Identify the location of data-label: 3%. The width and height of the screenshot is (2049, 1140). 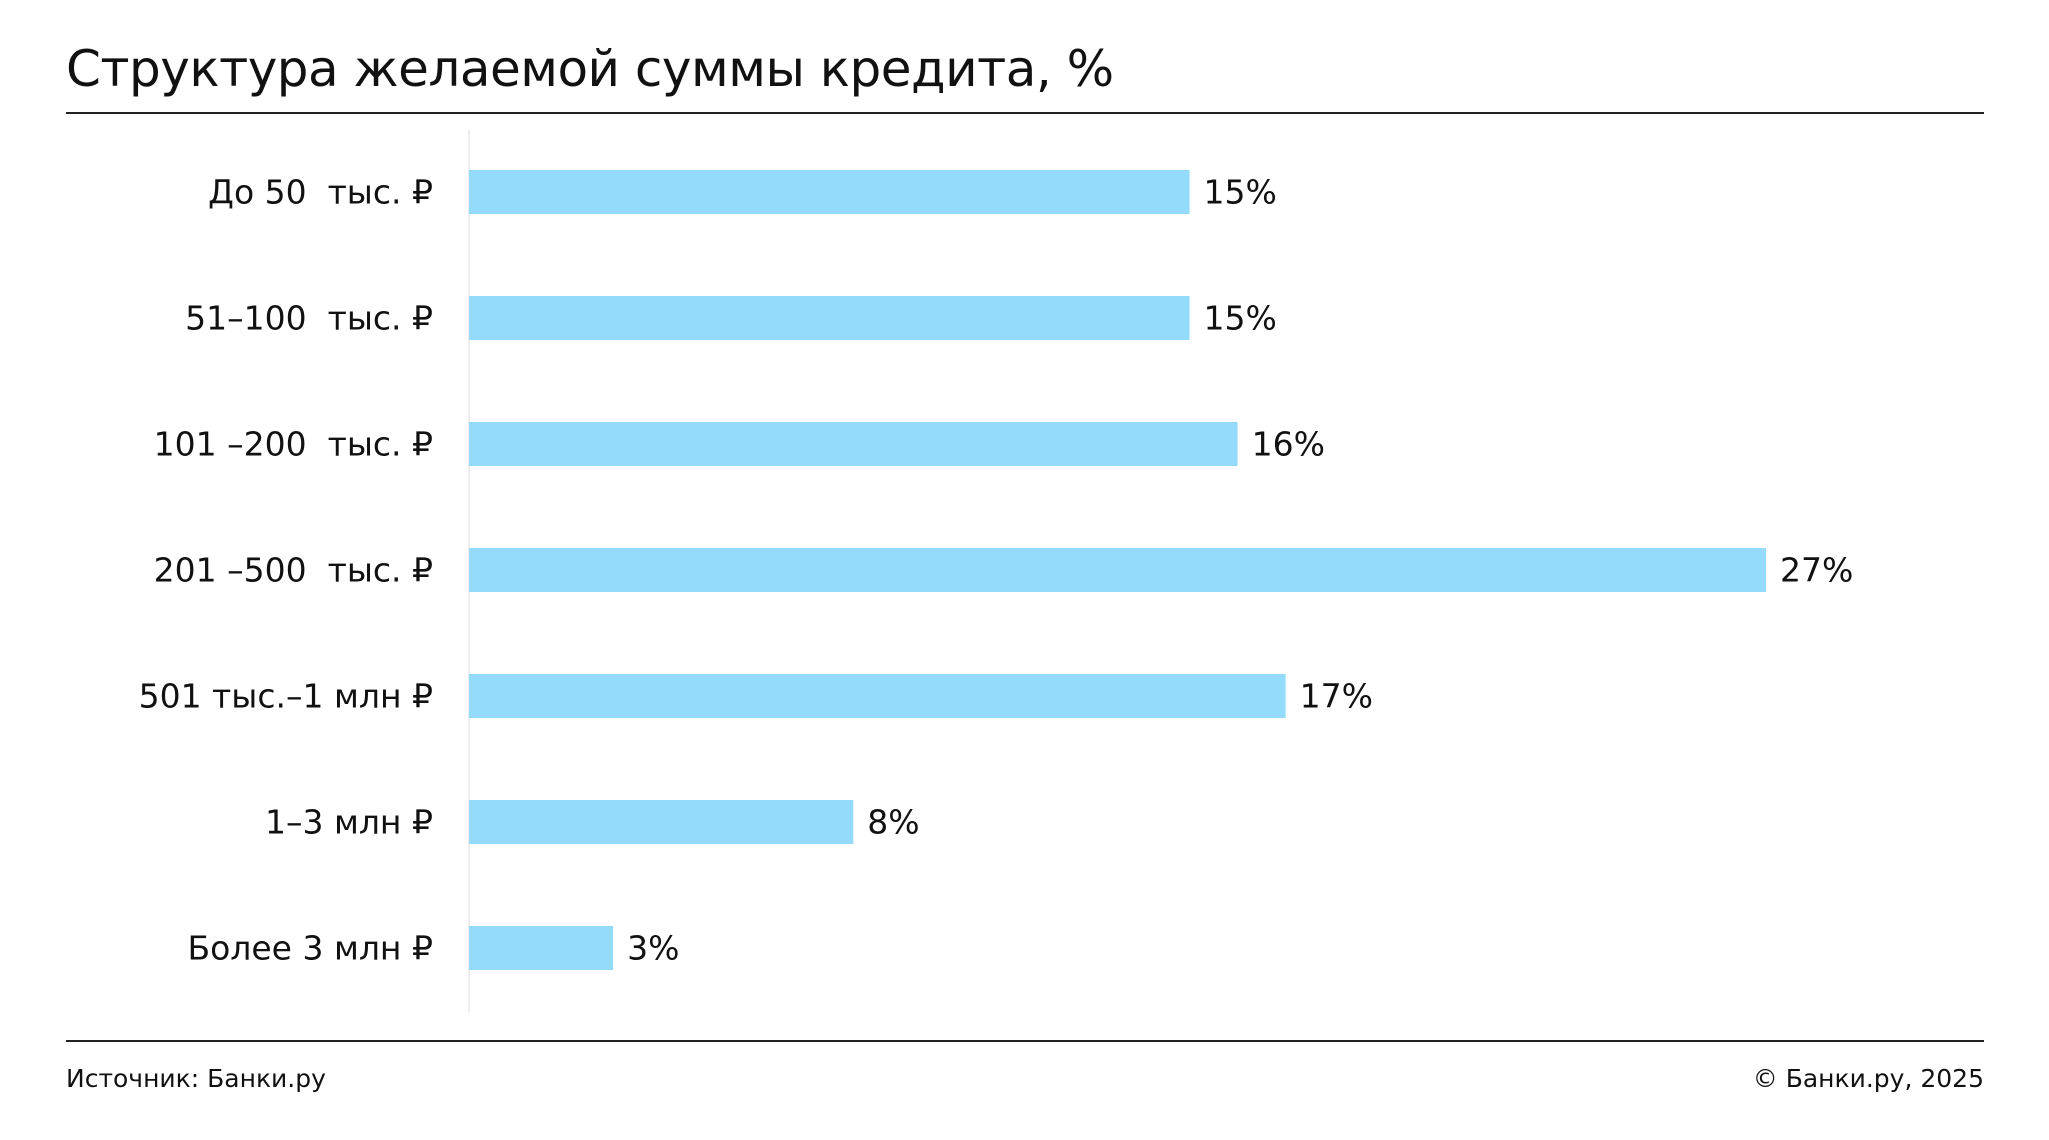
(653, 948).